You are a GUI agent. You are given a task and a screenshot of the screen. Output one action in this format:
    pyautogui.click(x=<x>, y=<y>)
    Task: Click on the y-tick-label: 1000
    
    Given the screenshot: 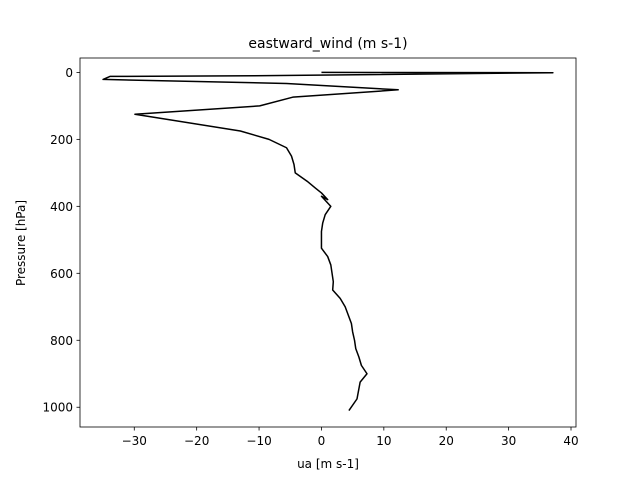 What is the action you would take?
    pyautogui.click(x=57, y=408)
    